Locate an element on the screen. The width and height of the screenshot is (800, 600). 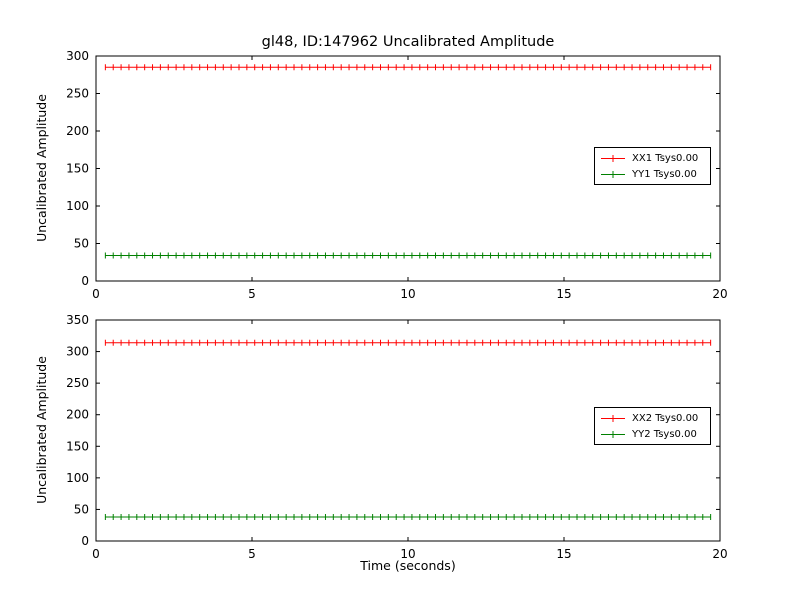
legend-entry: XX2 Tsys0.00 is located at coordinates (652, 418).